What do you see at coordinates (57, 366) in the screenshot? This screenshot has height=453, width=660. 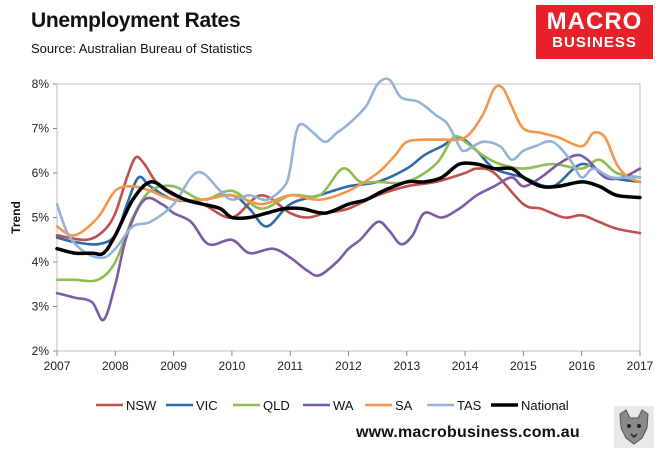 I see `x-tick-label: 2007` at bounding box center [57, 366].